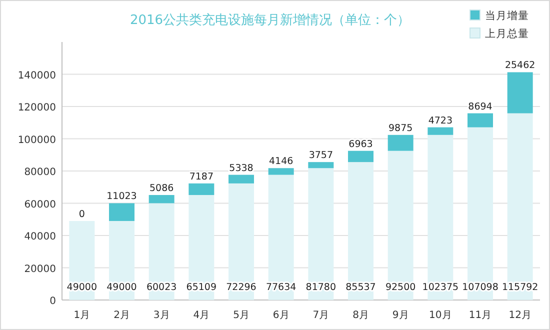 This screenshot has height=330, width=550. I want to click on y-tick-label: 80000, so click(40, 172).